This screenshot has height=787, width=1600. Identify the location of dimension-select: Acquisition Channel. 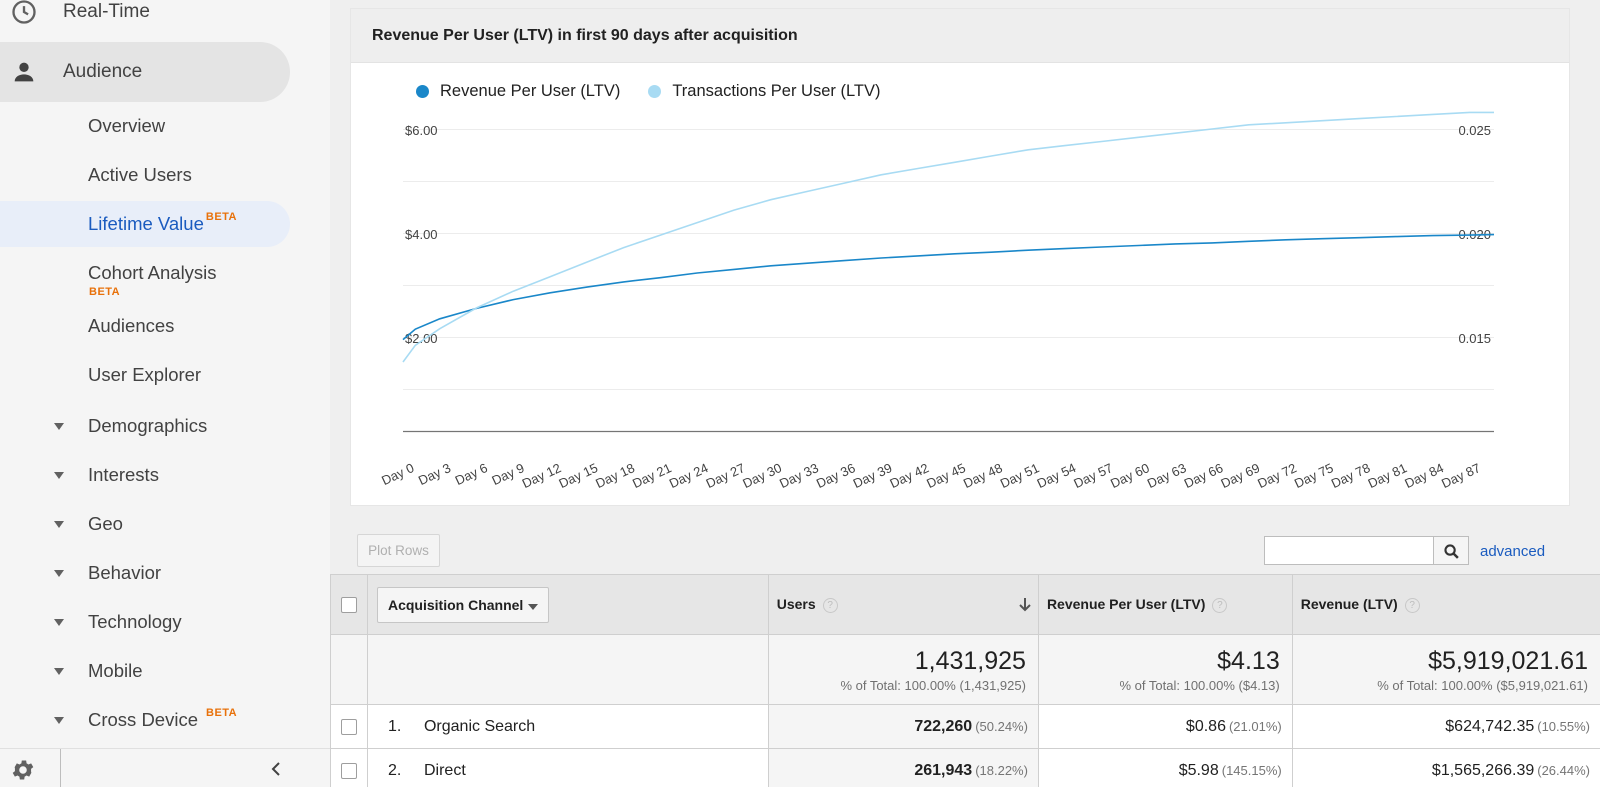
(462, 604).